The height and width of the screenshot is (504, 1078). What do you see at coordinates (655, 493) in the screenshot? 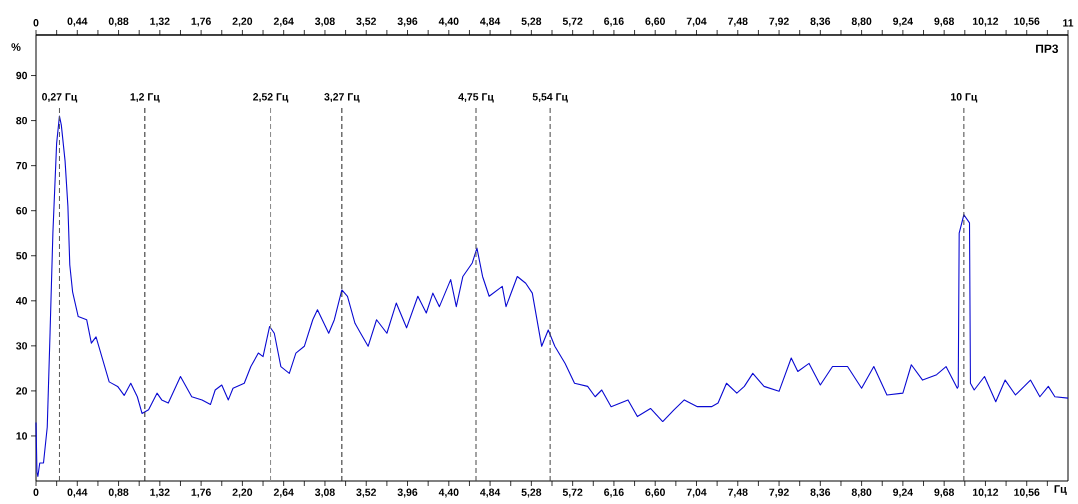
I see `x-tick-label: 6,60` at bounding box center [655, 493].